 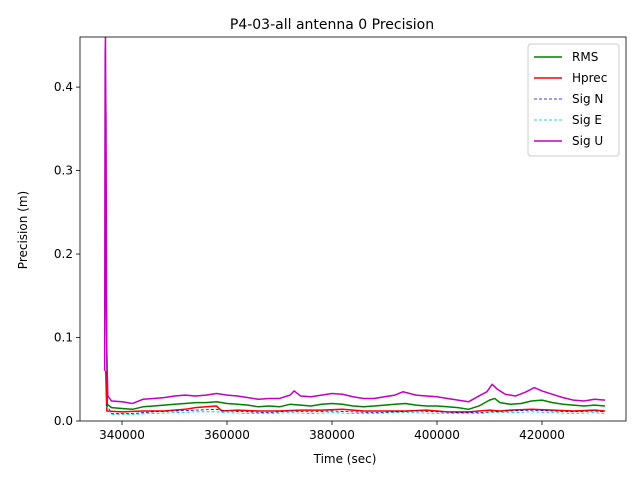 I want to click on y-axis-label: Precision (m), so click(x=23, y=230).